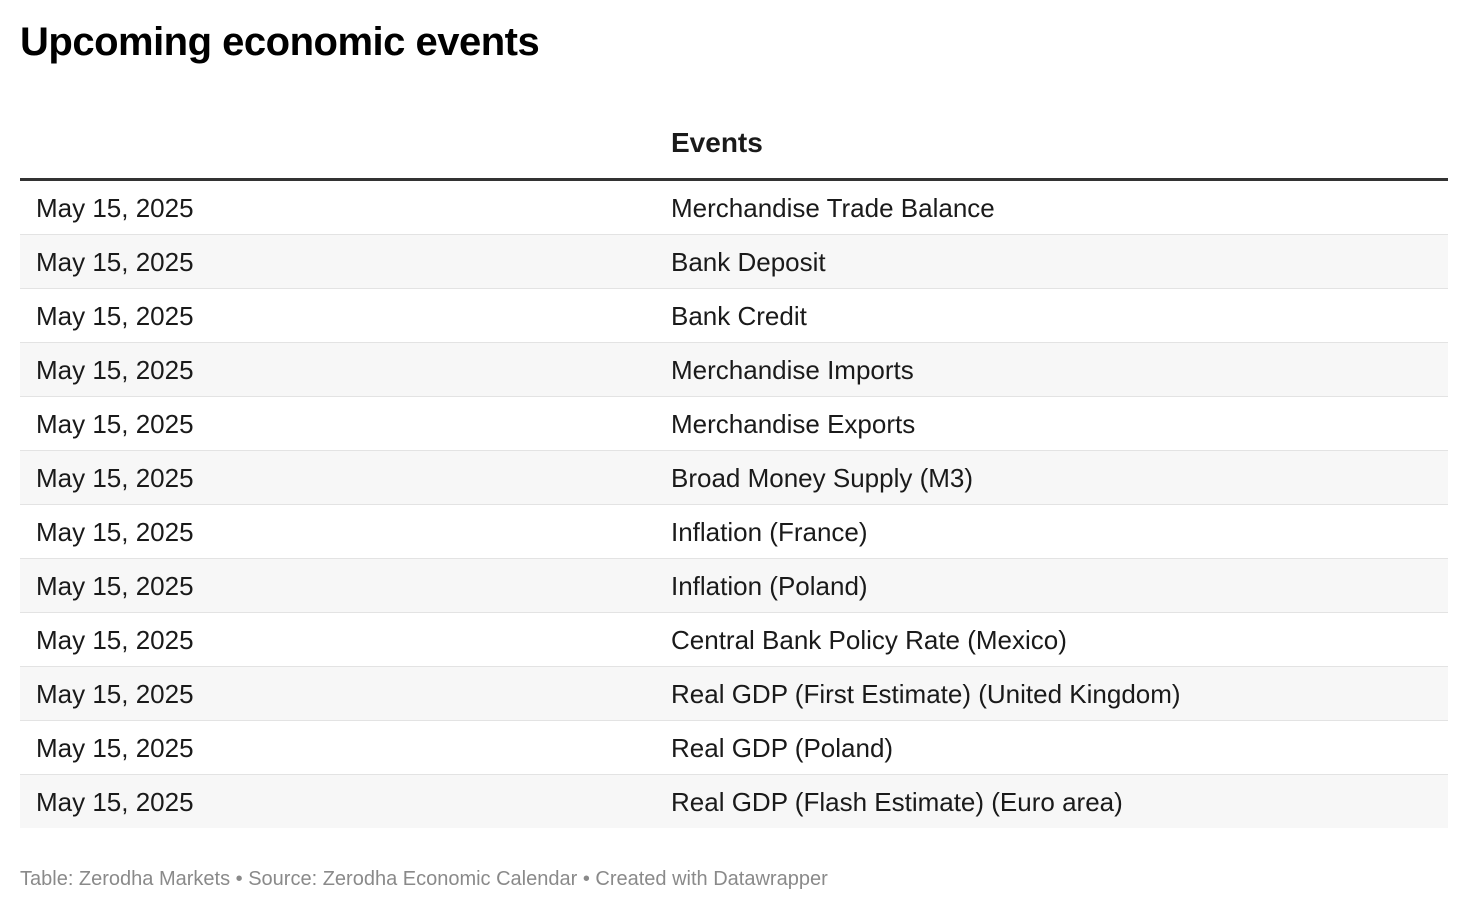  I want to click on table-row: May 15, 2025 Inflation (Poland), so click(734, 586).